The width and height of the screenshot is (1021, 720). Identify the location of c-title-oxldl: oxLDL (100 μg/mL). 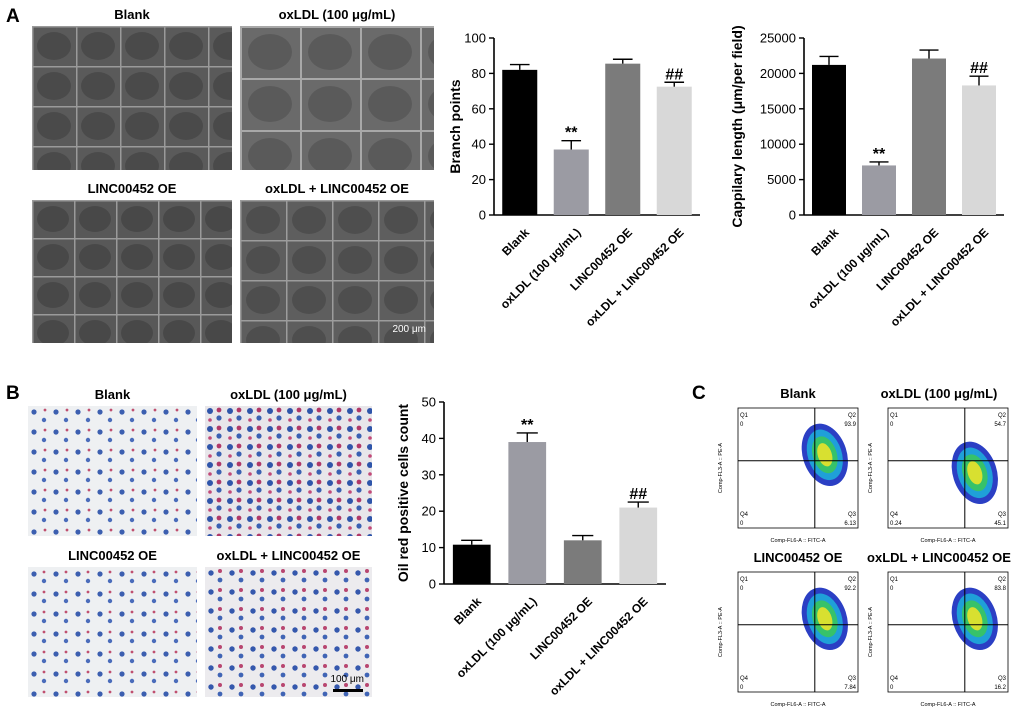
(939, 393).